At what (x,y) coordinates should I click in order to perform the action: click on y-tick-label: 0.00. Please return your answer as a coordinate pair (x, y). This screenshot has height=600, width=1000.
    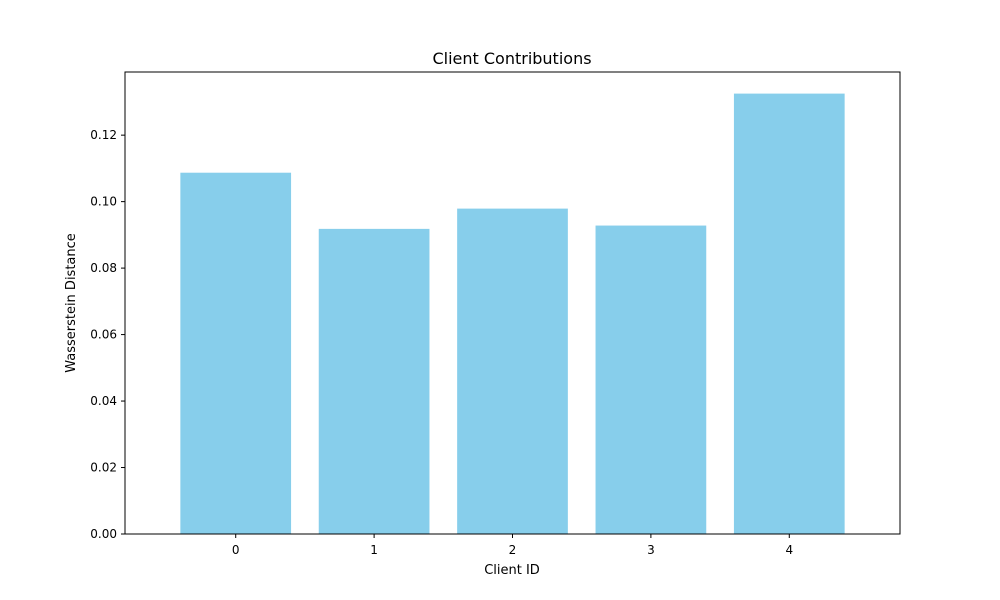
    Looking at the image, I should click on (103, 534).